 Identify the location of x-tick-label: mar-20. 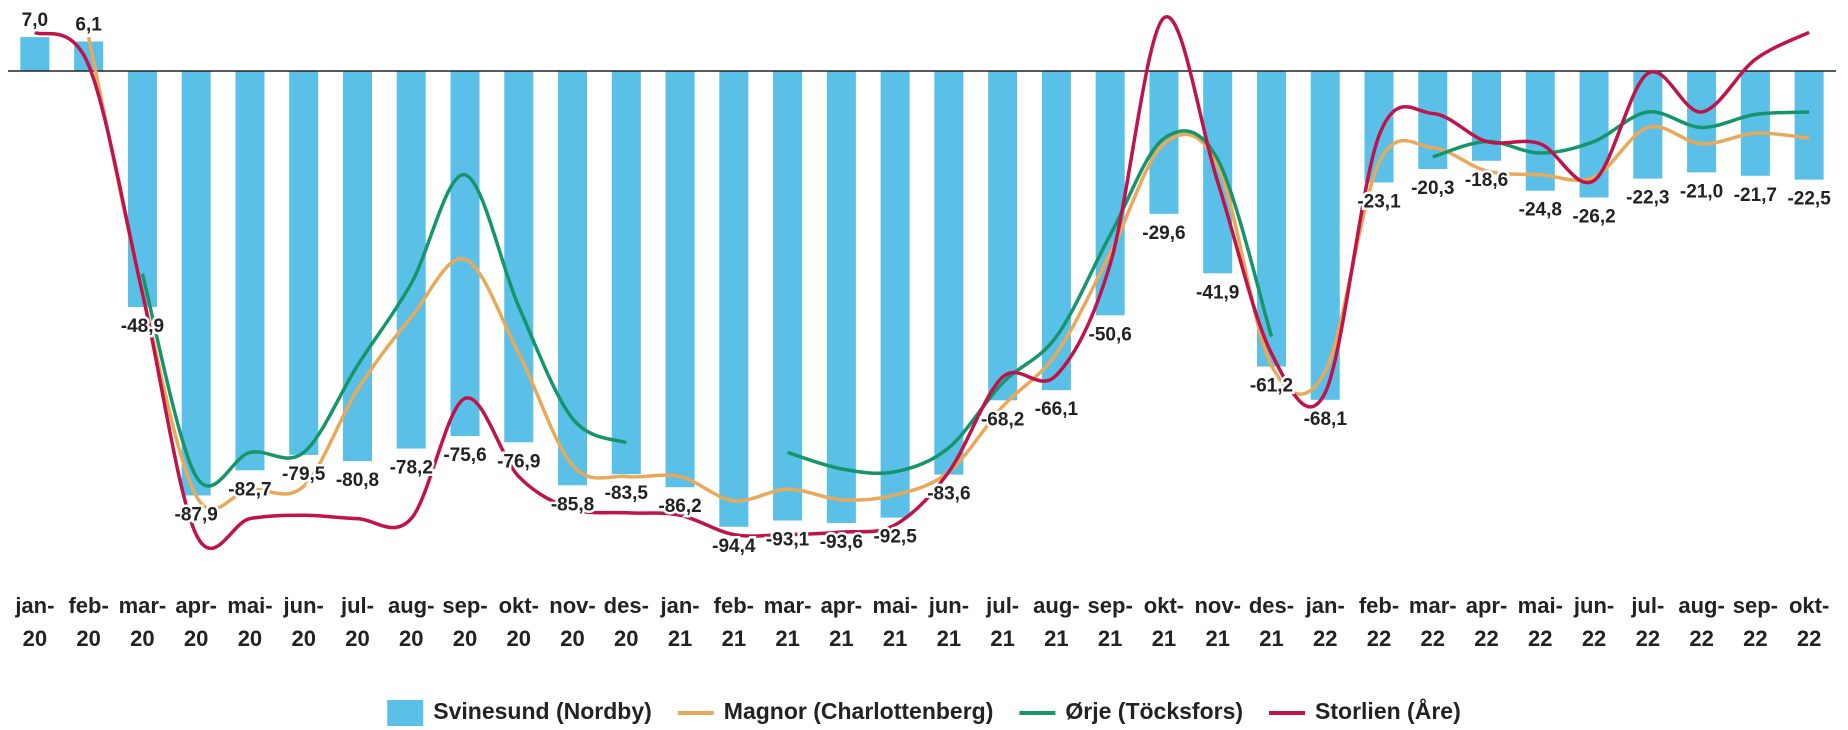
(143, 622).